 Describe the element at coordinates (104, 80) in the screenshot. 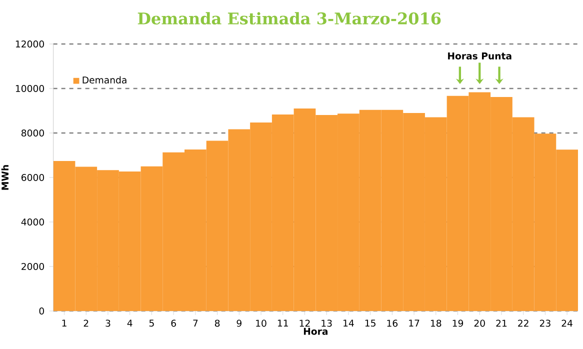

I see `legend-label: Demanda` at that location.